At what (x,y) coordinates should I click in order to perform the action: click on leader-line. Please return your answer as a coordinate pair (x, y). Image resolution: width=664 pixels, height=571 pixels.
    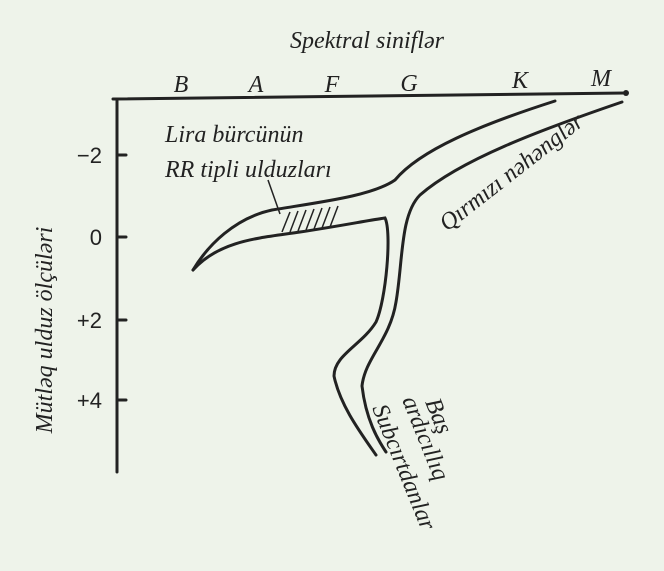
    Looking at the image, I should click on (274, 197).